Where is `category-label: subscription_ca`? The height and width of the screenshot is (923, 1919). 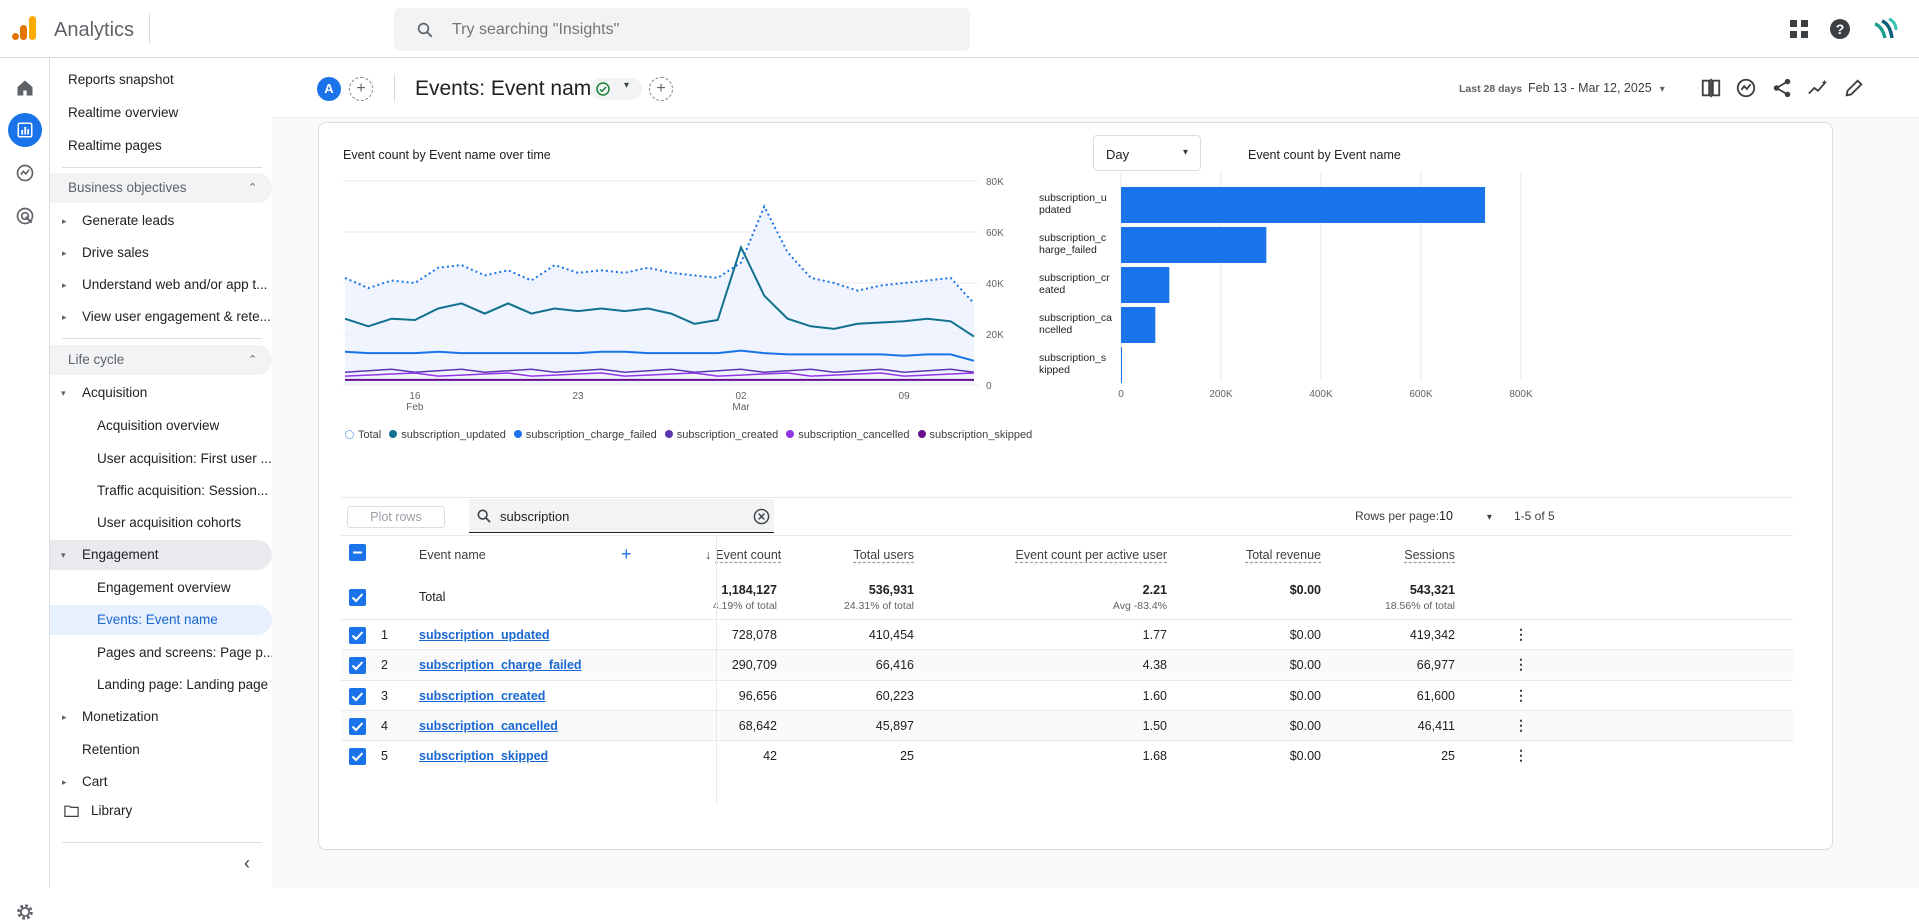 category-label: subscription_ca is located at coordinates (1075, 318).